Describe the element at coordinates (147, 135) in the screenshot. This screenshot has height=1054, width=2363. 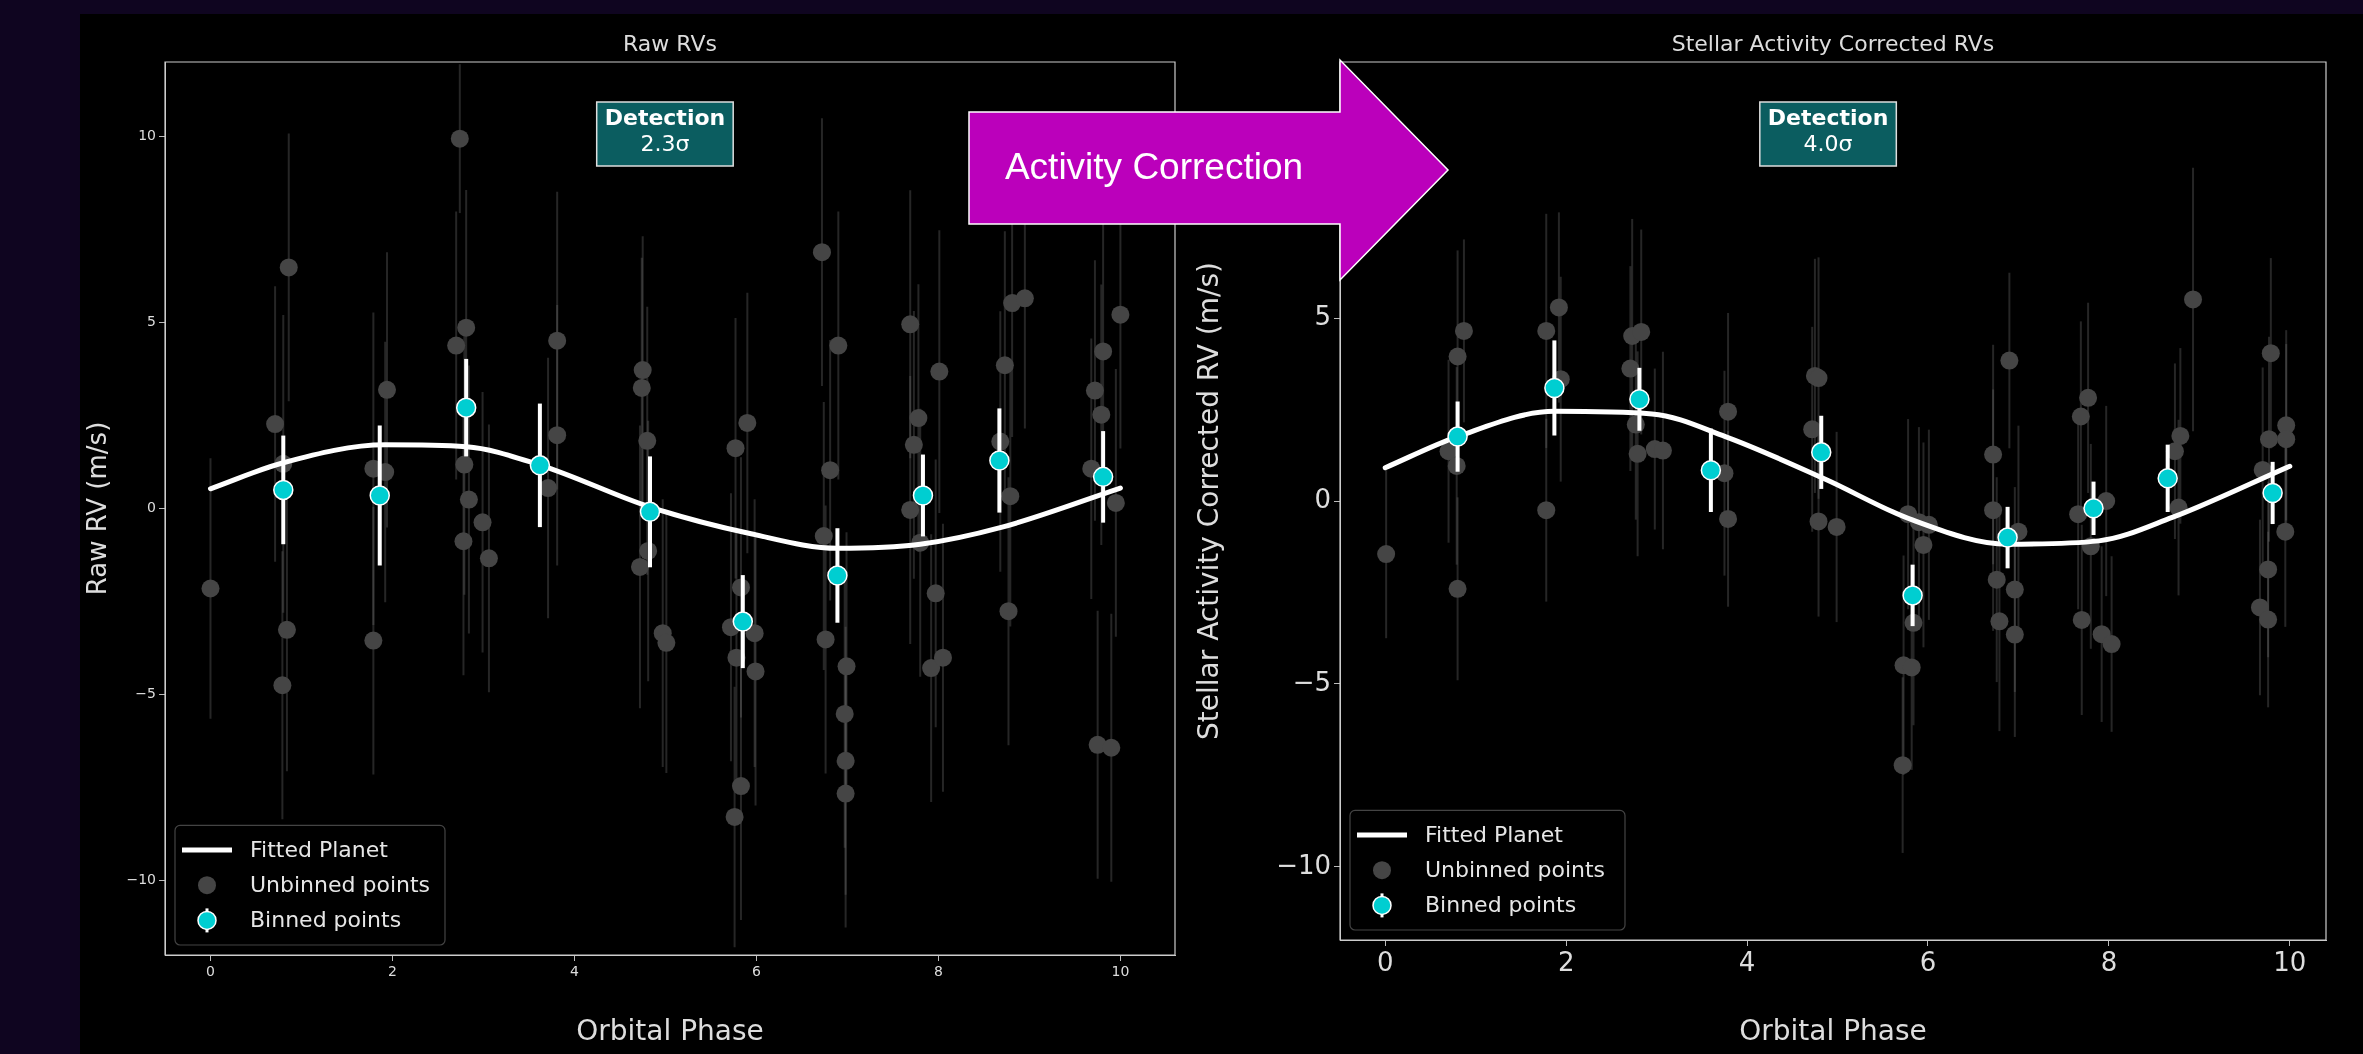
I see `y-tick-label: 10` at that location.